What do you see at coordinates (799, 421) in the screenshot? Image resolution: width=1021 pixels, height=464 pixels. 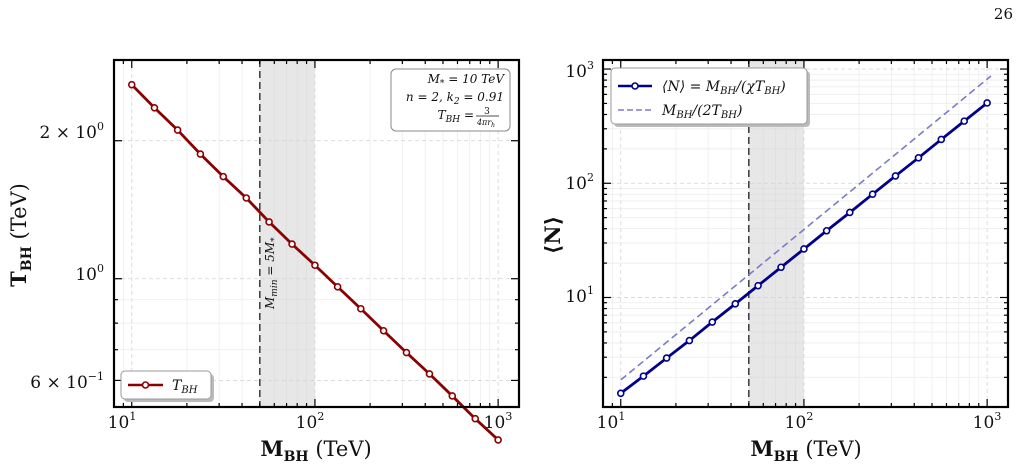 I see `p2-x-tick-100: 10²` at bounding box center [799, 421].